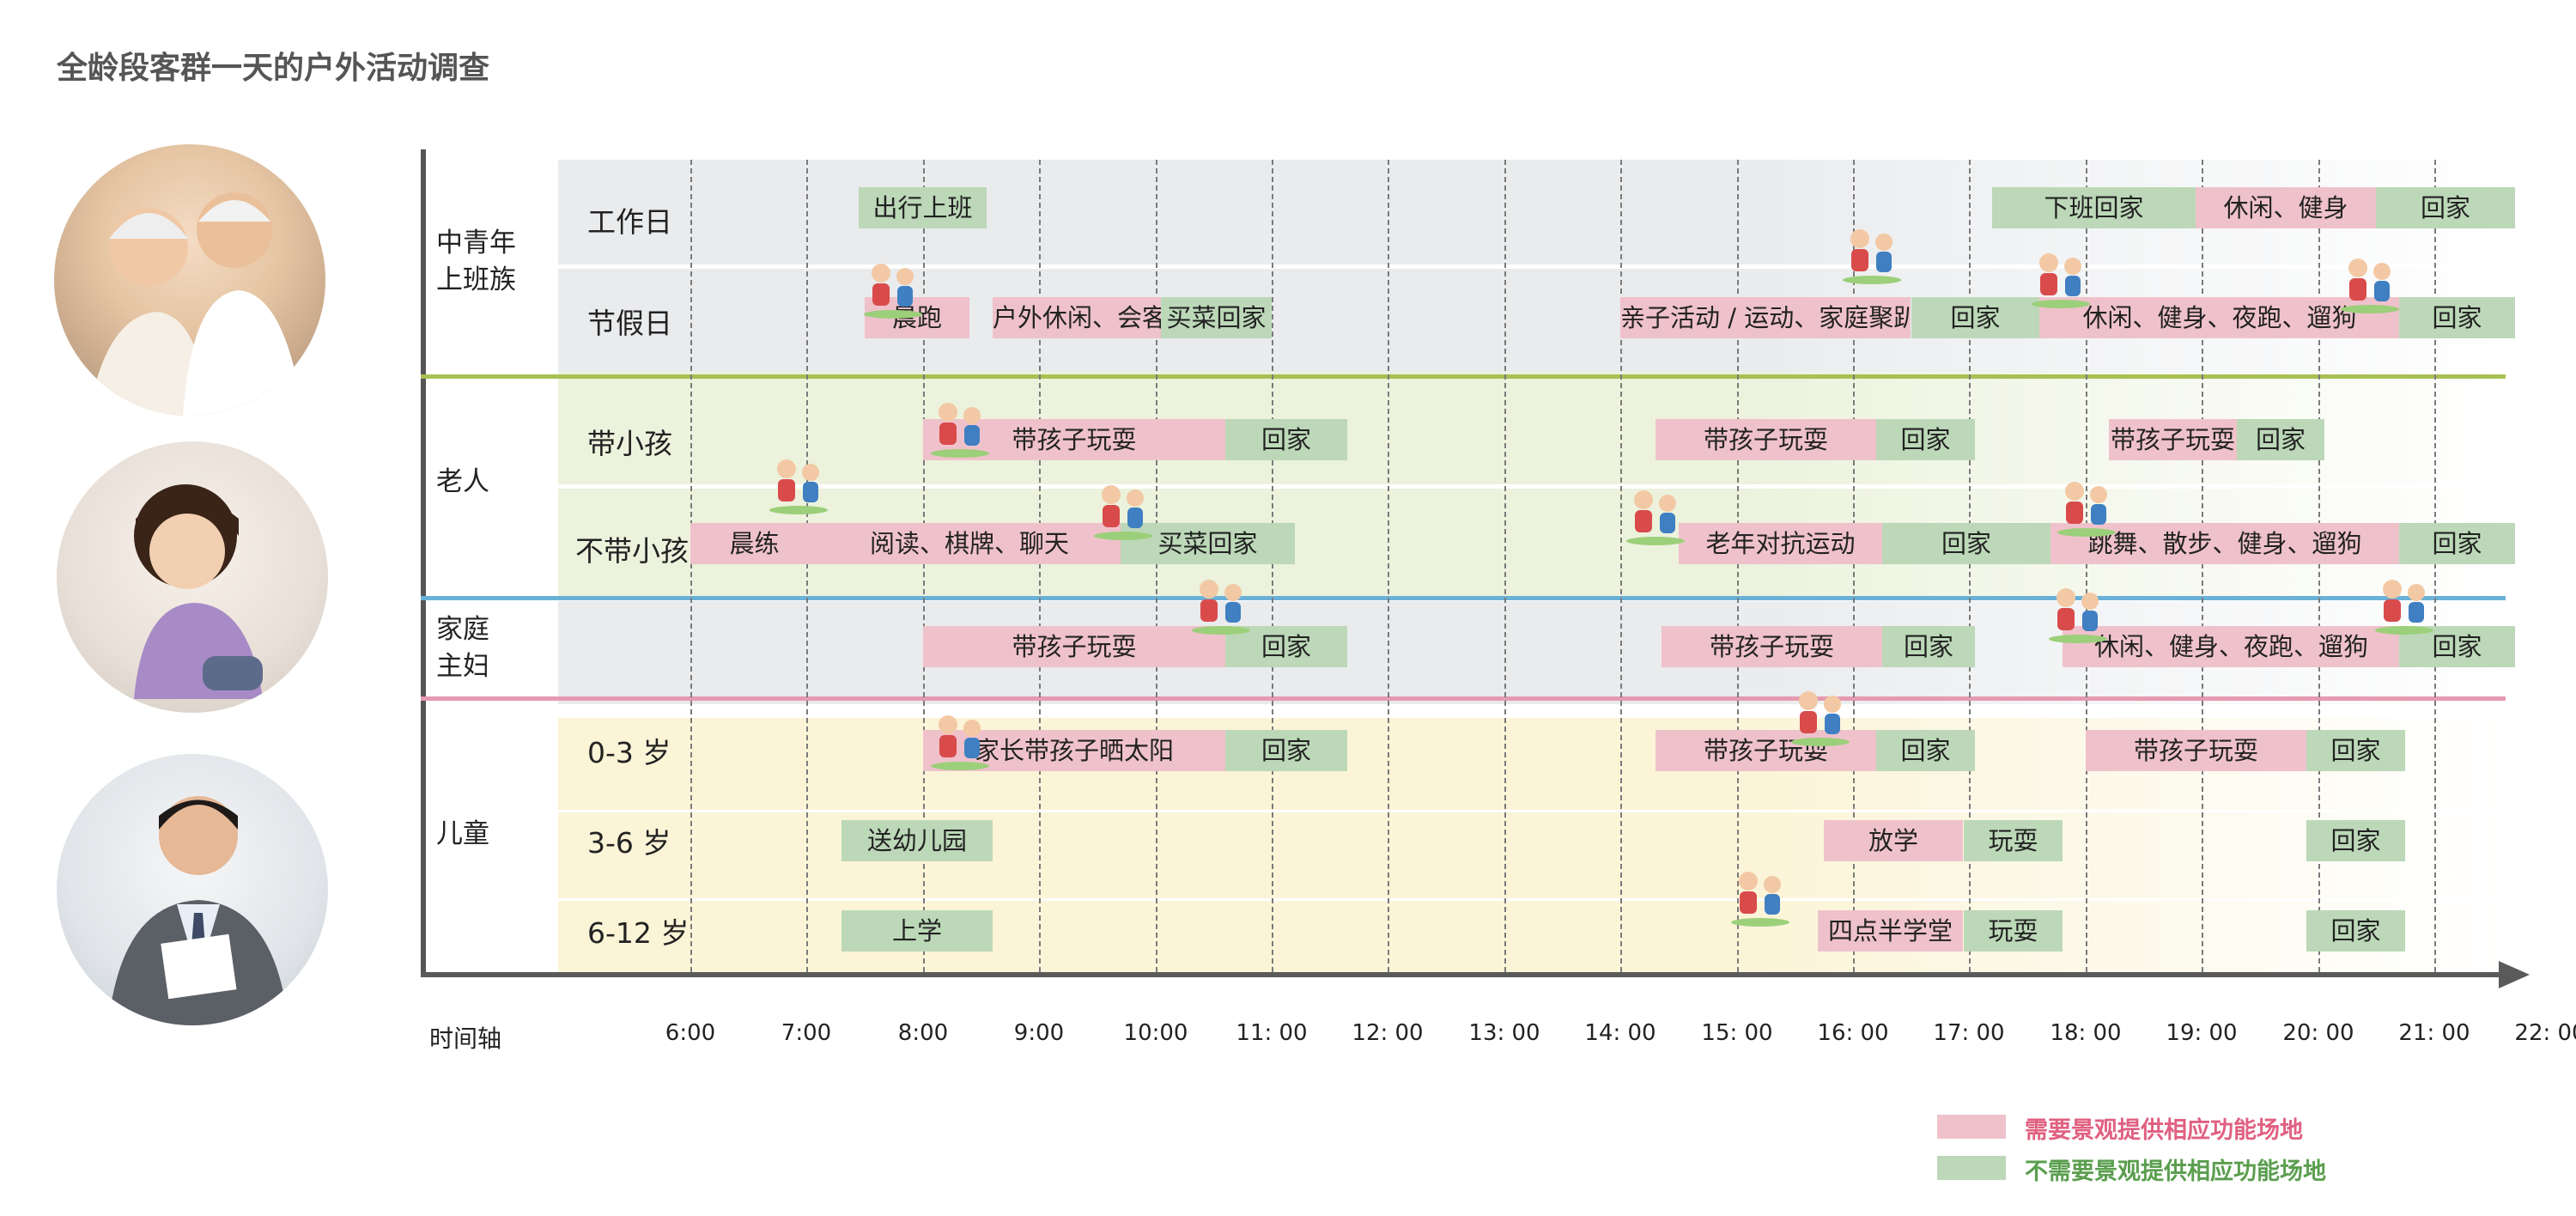 The height and width of the screenshot is (1216, 2576). Describe the element at coordinates (1972, 1127) in the screenshot. I see `legend-swatch-need` at that location.